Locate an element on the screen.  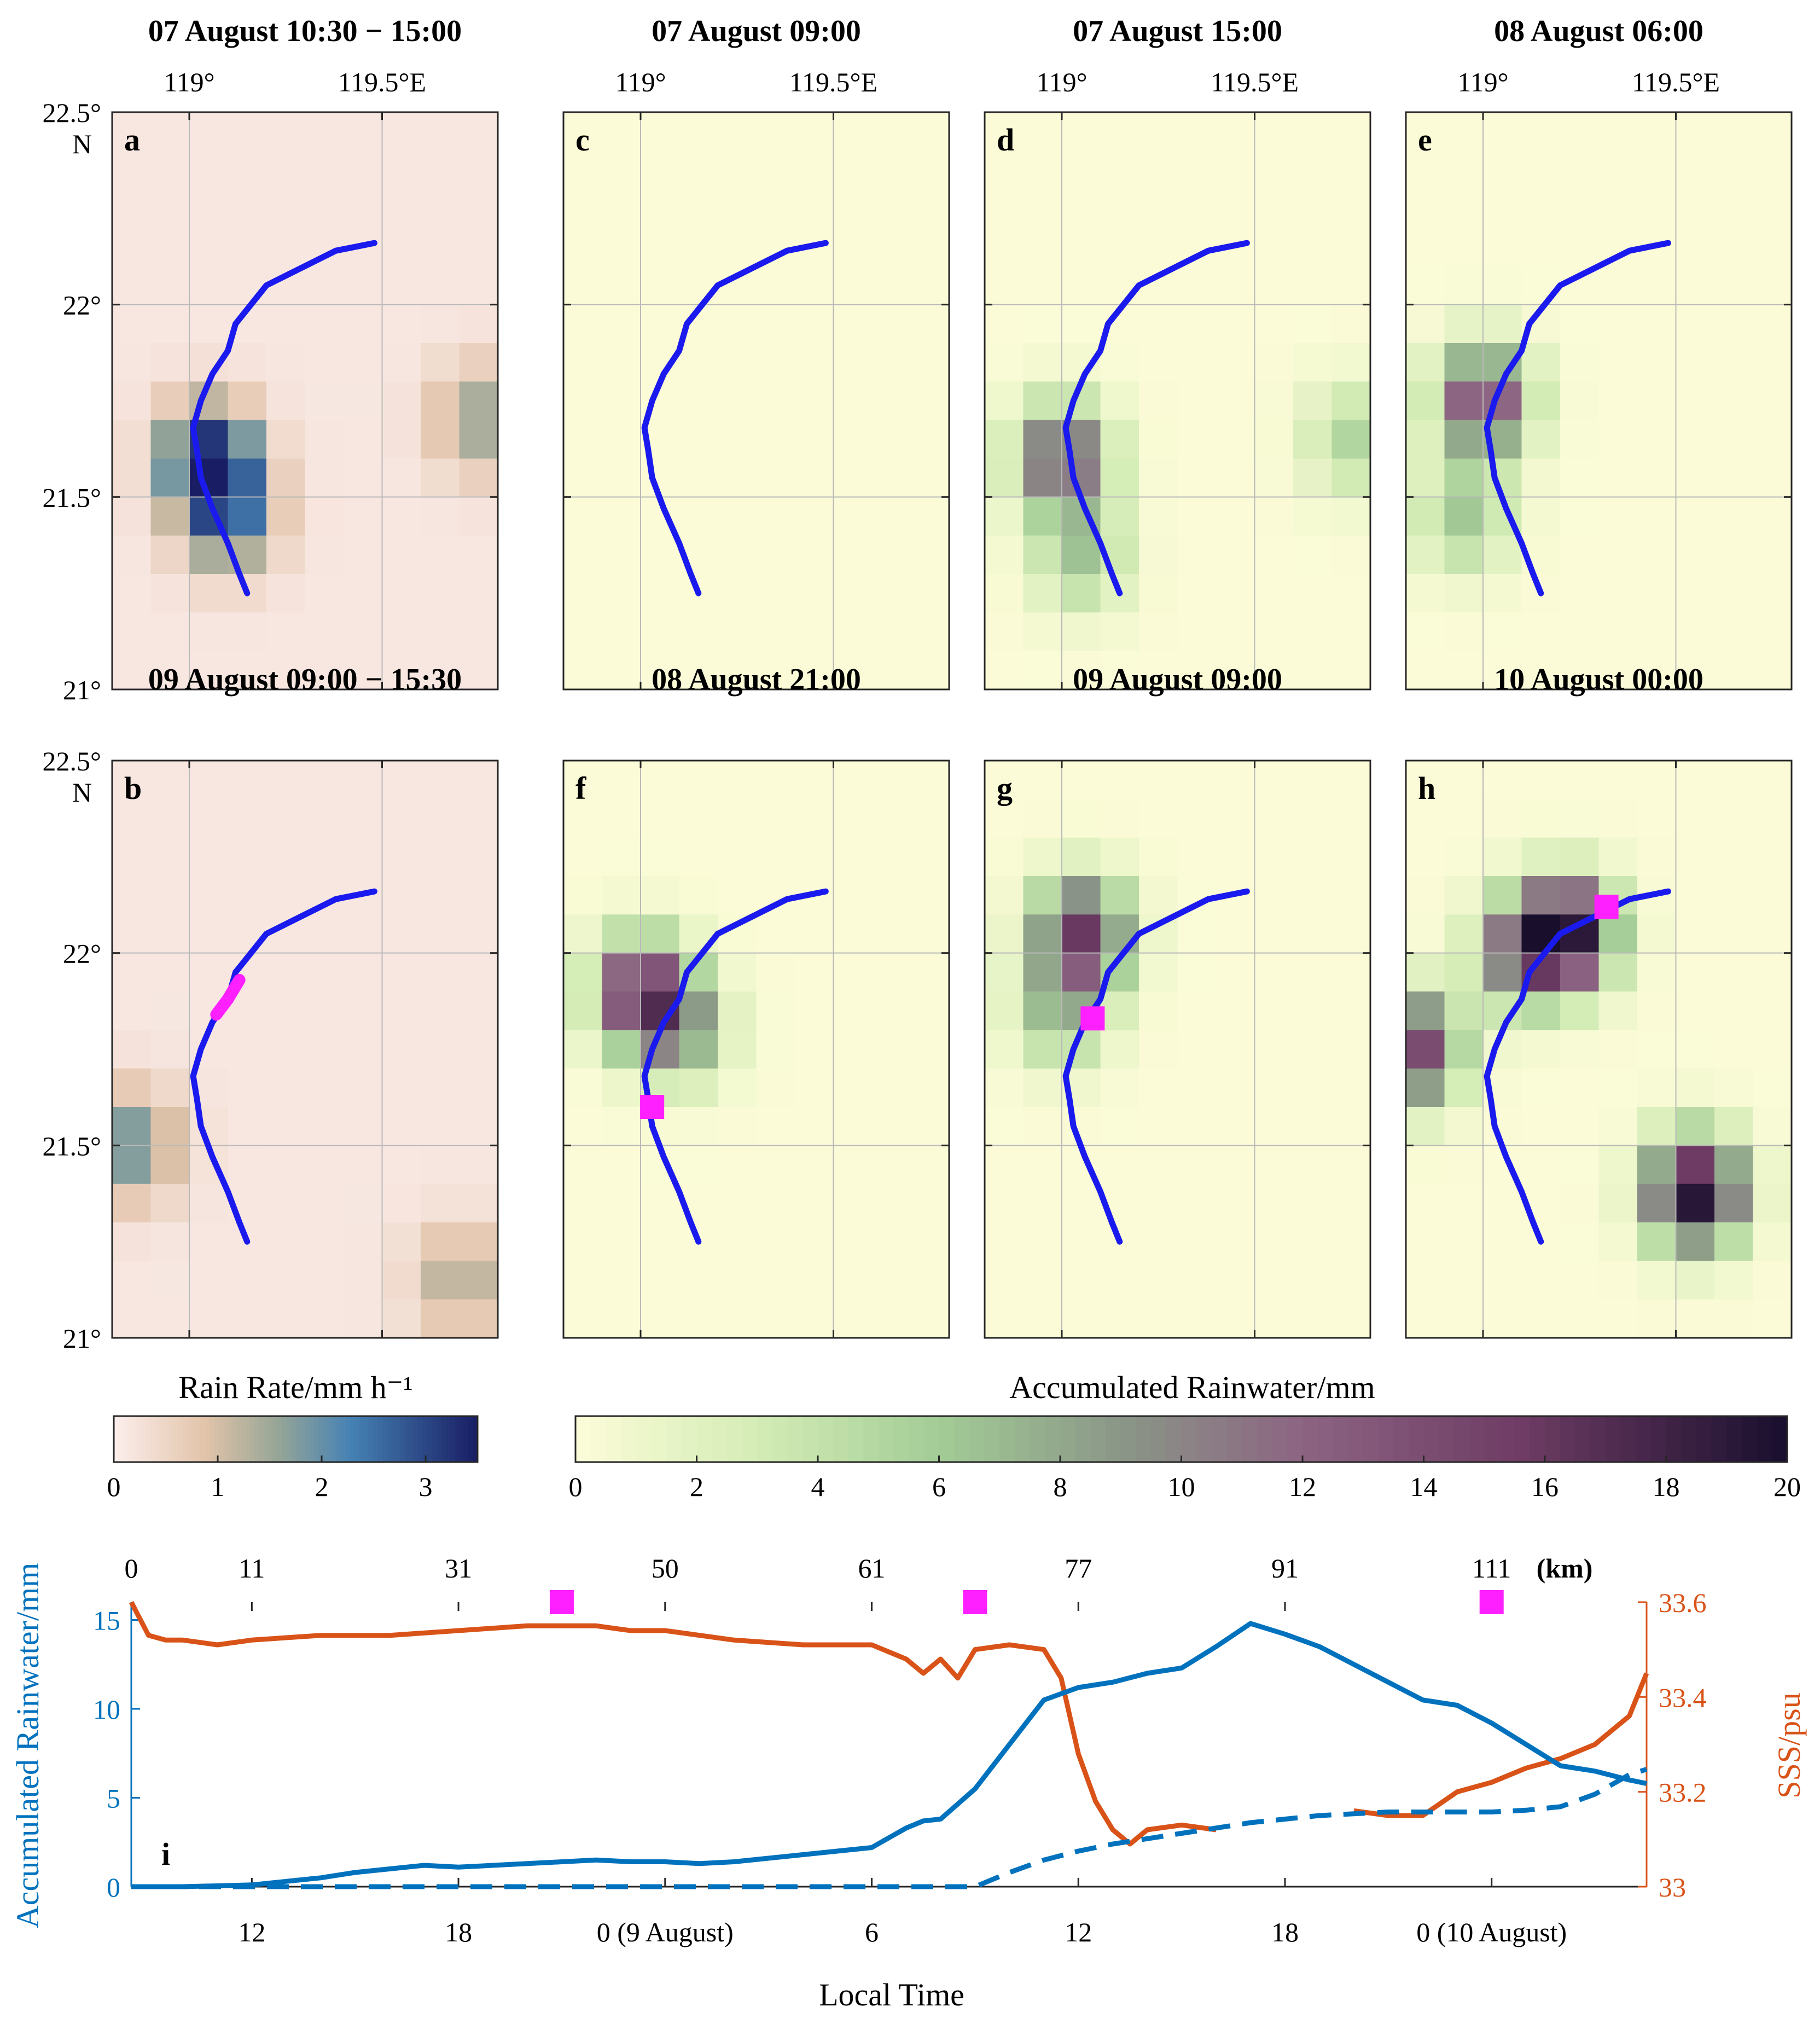
panel-title: 07 August 15:00 is located at coordinates (1177, 31).